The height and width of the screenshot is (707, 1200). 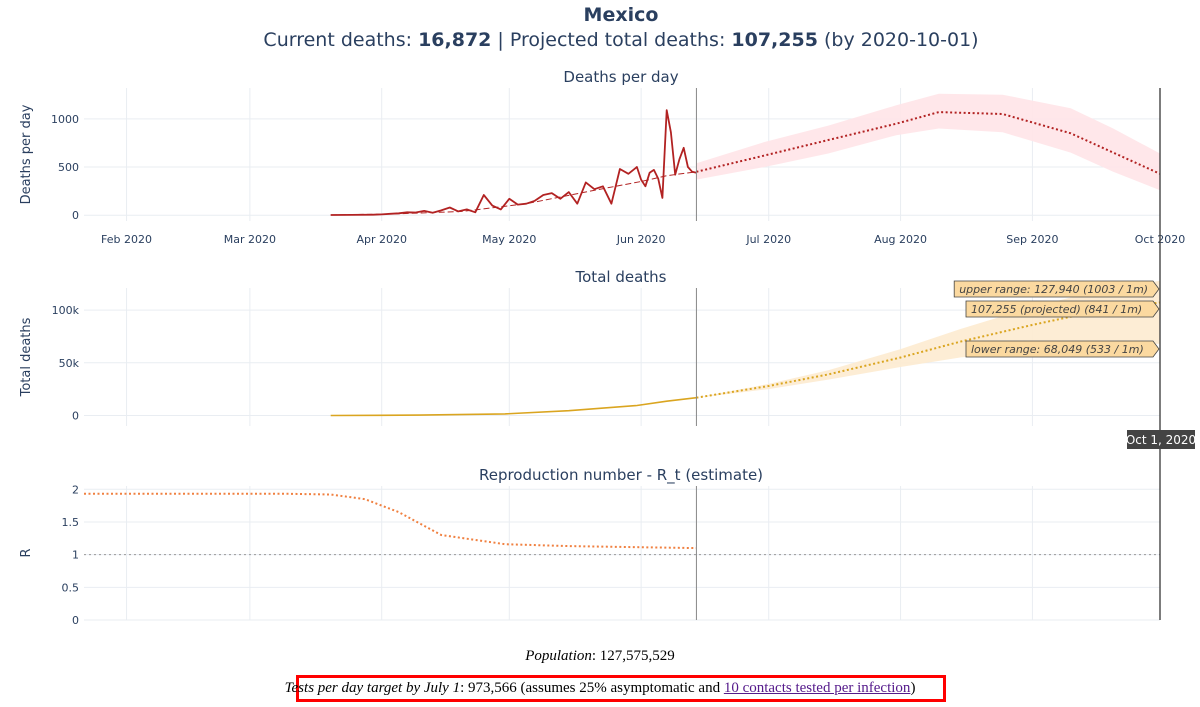 What do you see at coordinates (621, 277) in the screenshot?
I see `panel-title: Total deaths` at bounding box center [621, 277].